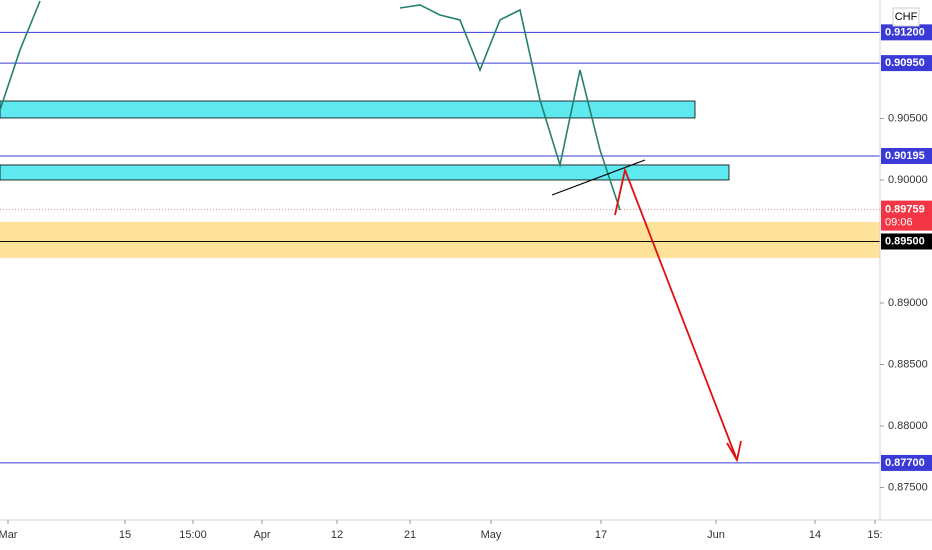 This screenshot has height=550, width=932. I want to click on y-tick-label: 0.90000, so click(908, 180).